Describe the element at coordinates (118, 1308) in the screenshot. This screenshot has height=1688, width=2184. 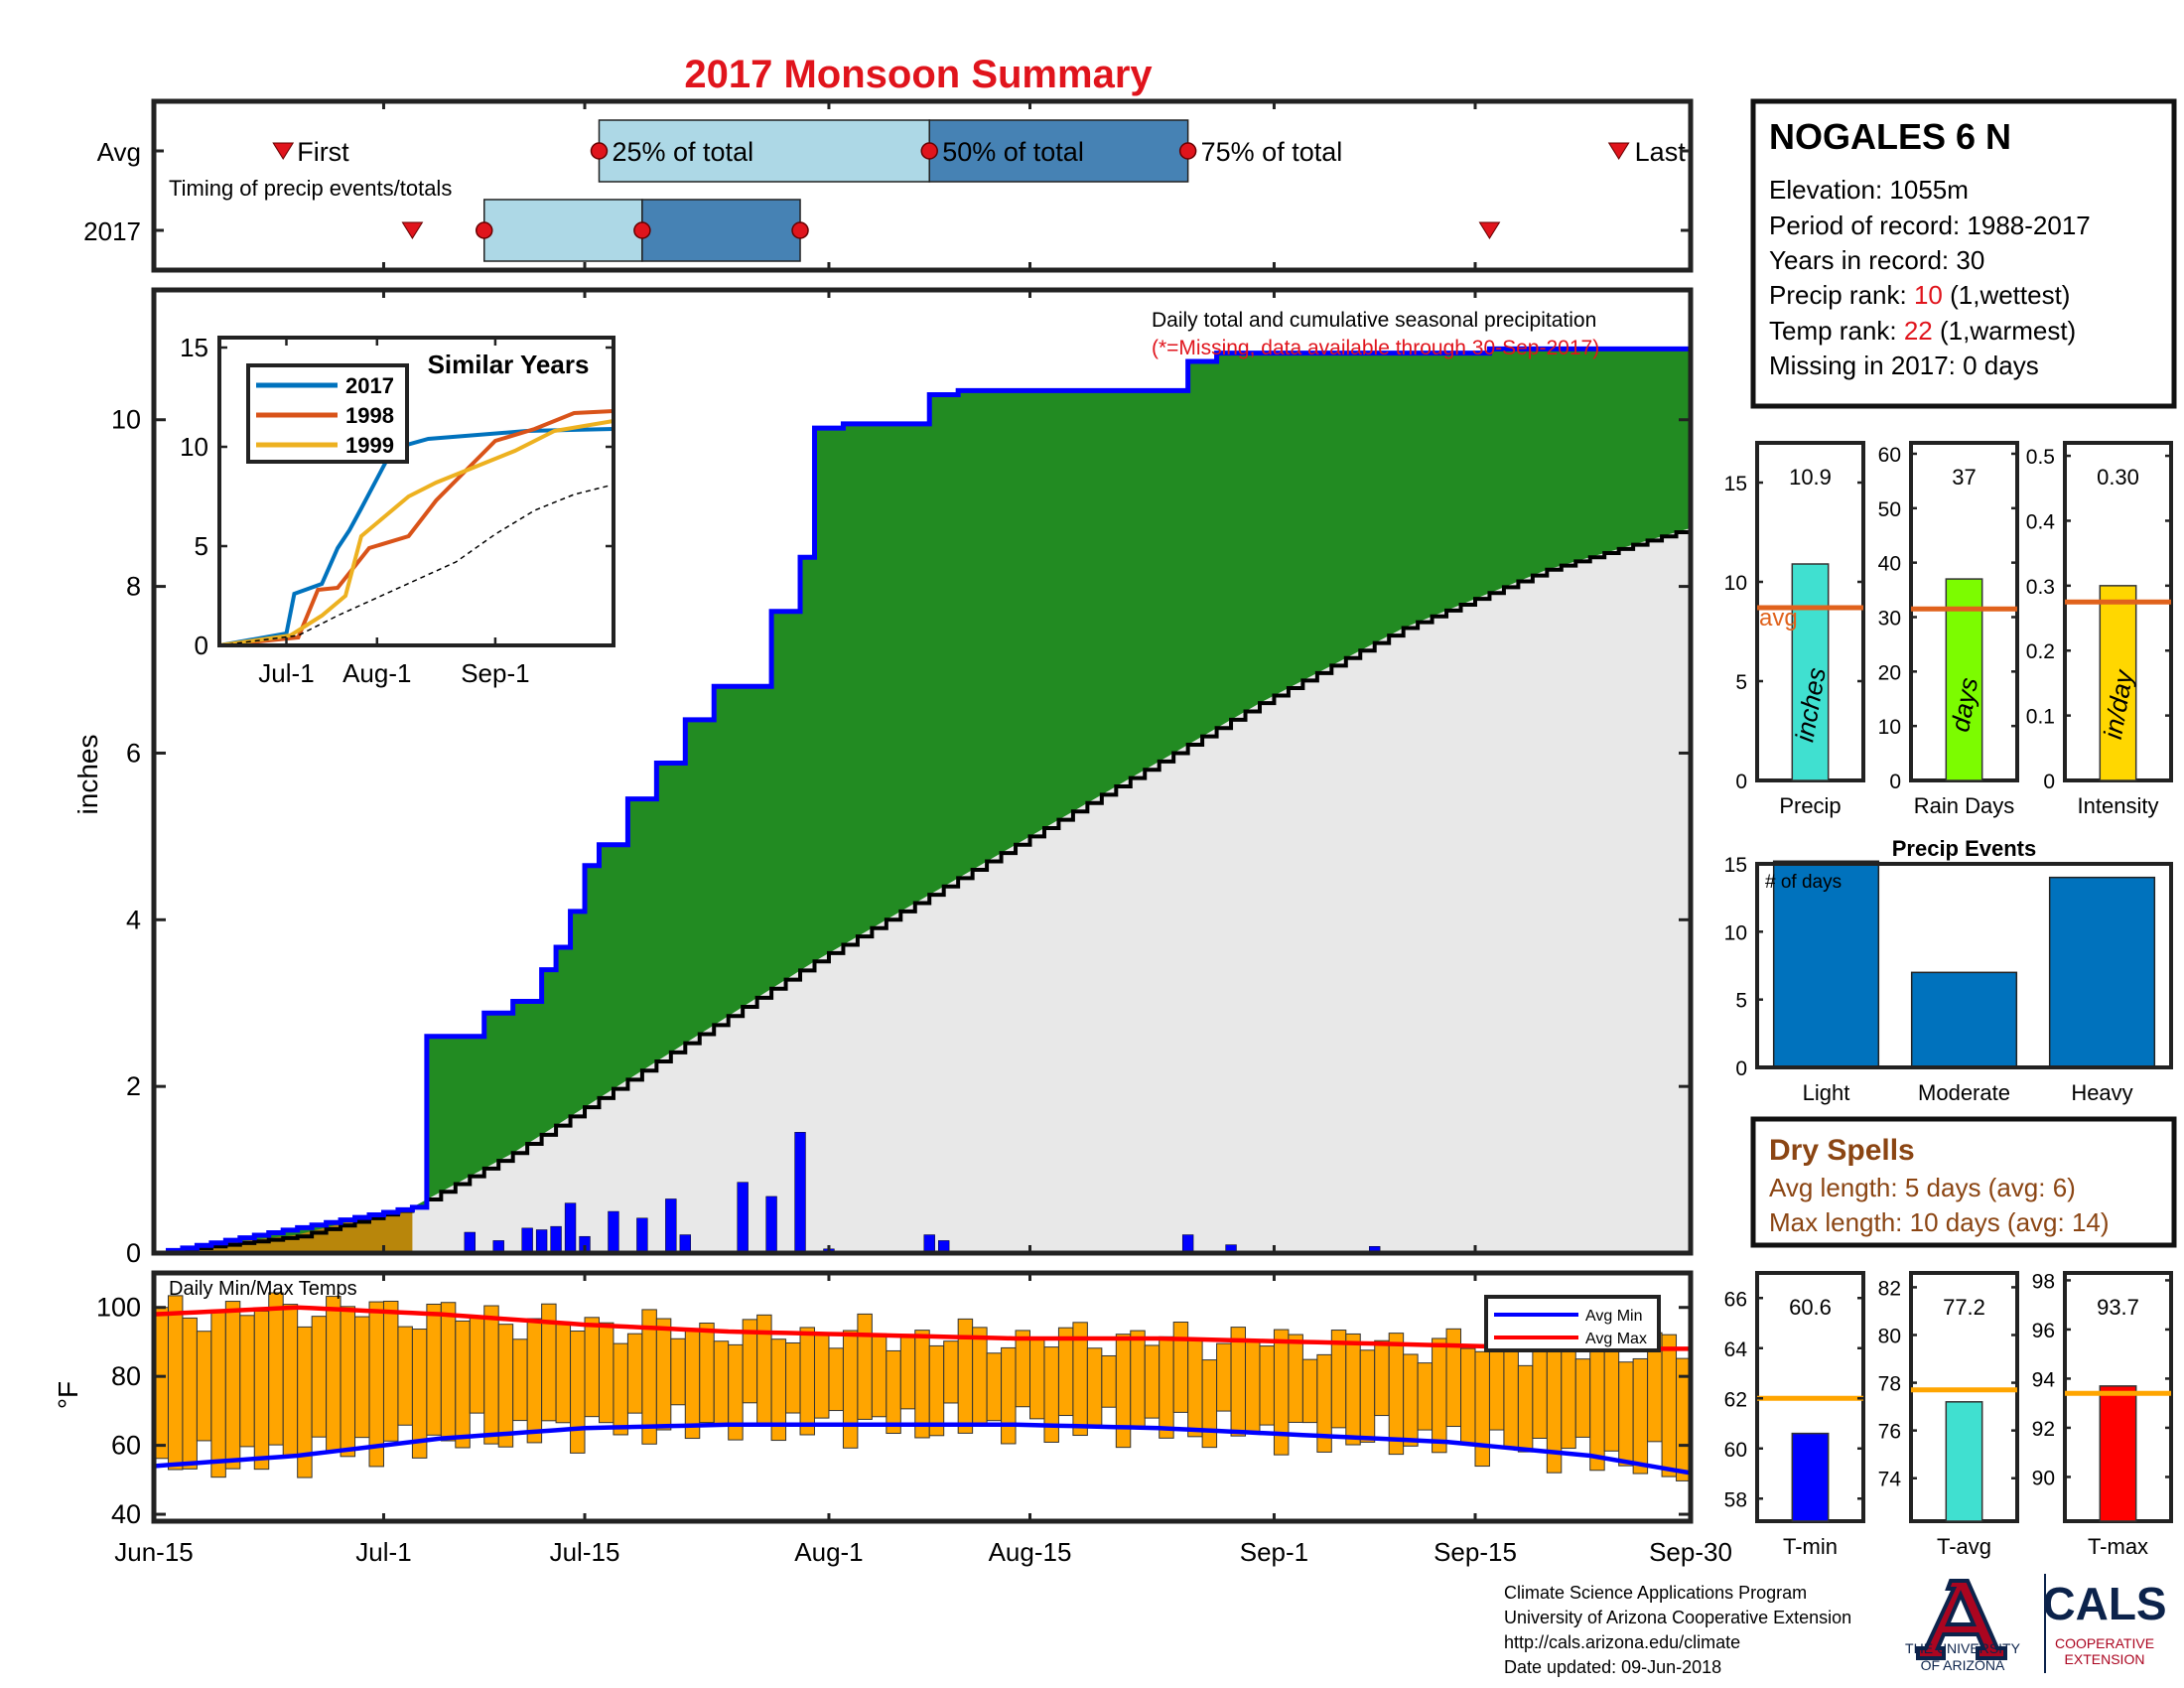
I see `temp-y-tick-label: 100` at that location.